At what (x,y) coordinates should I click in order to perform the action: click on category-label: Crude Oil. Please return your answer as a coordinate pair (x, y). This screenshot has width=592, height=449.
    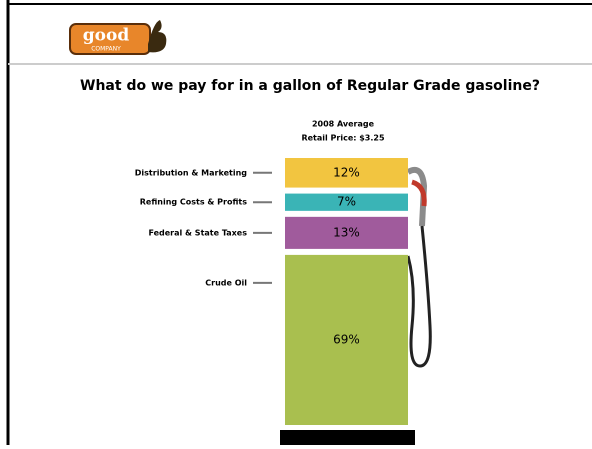
    Looking at the image, I should click on (226, 282).